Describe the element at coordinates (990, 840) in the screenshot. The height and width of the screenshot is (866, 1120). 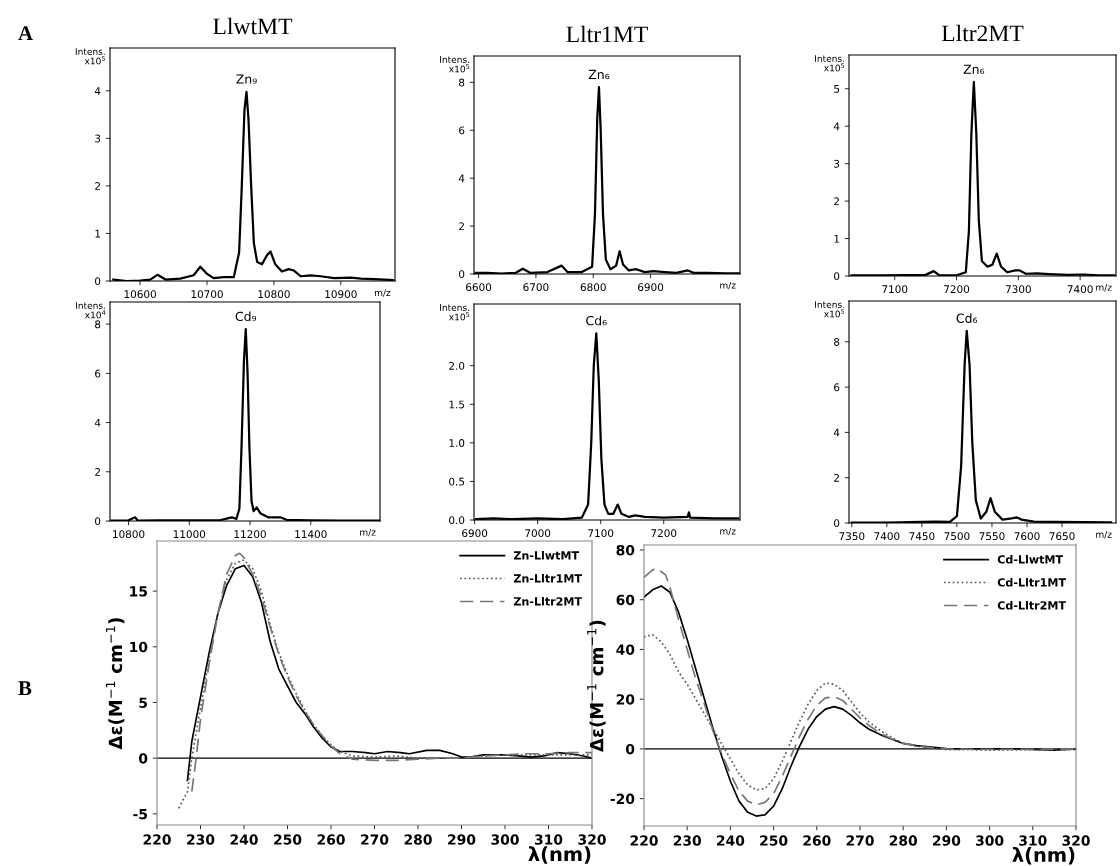
I see `x-tick-label: 300` at that location.